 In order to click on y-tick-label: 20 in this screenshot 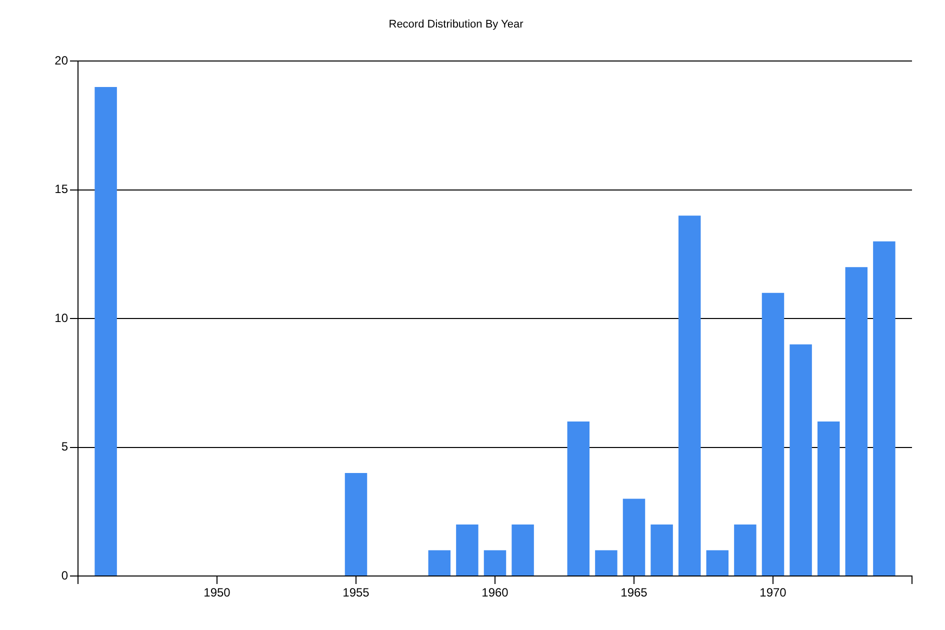, I will do `click(61, 61)`.